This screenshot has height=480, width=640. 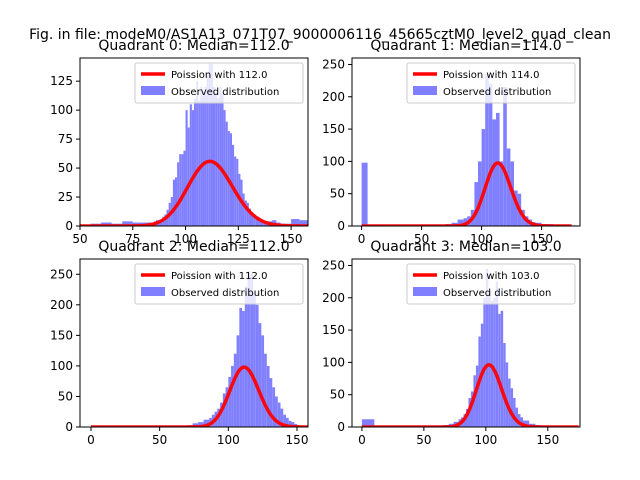 I want to click on legend: Poission with 114.0 Observed distribution, so click(x=491, y=83).